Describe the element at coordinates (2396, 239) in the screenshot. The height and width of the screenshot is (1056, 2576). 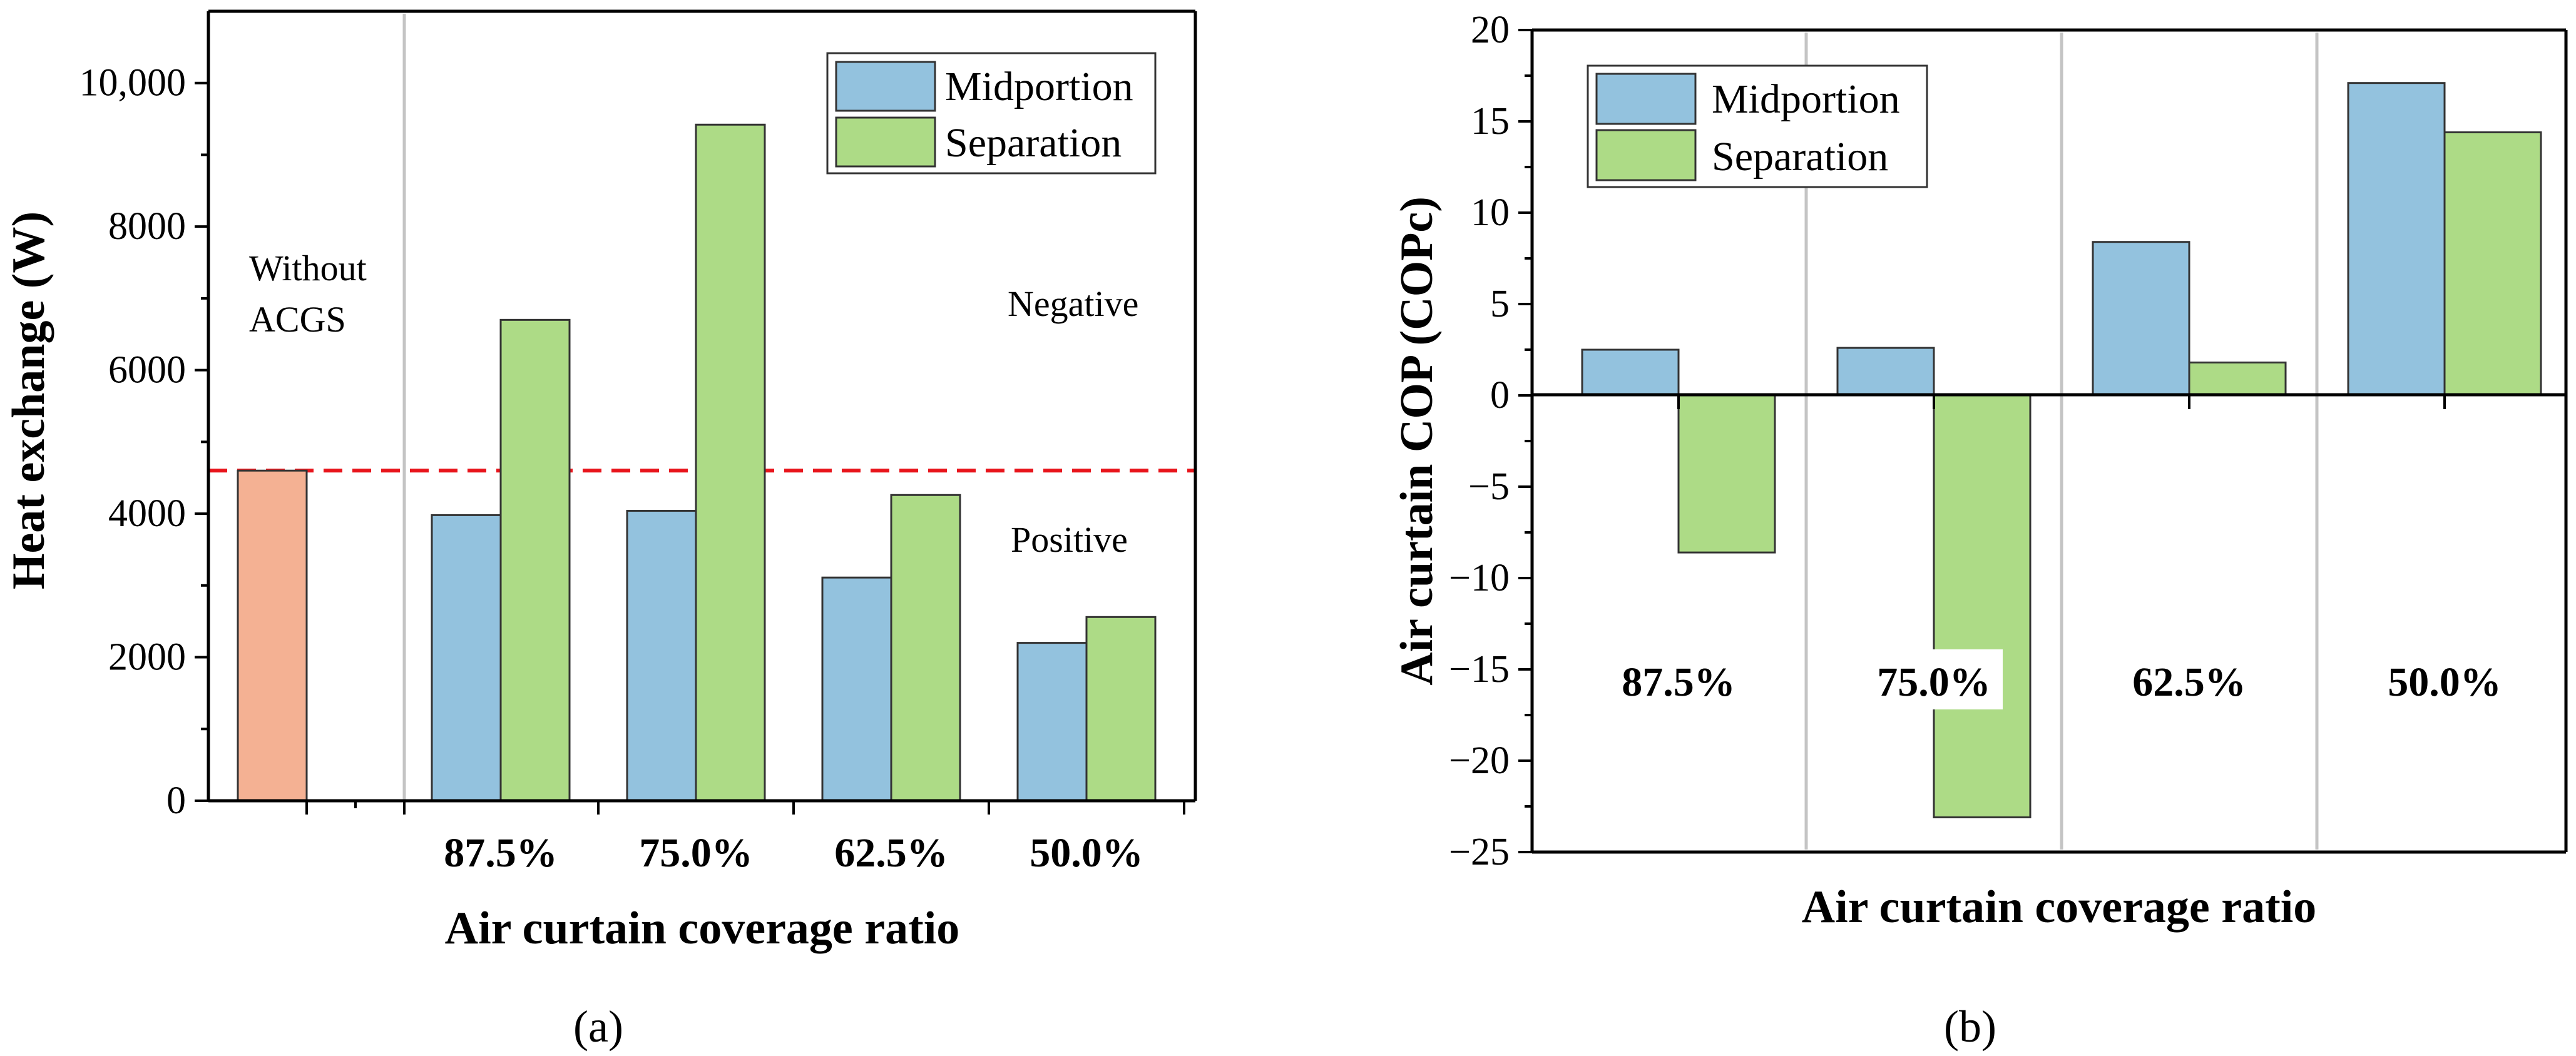
I see `panel-b-bar-midportion-50.0%` at that location.